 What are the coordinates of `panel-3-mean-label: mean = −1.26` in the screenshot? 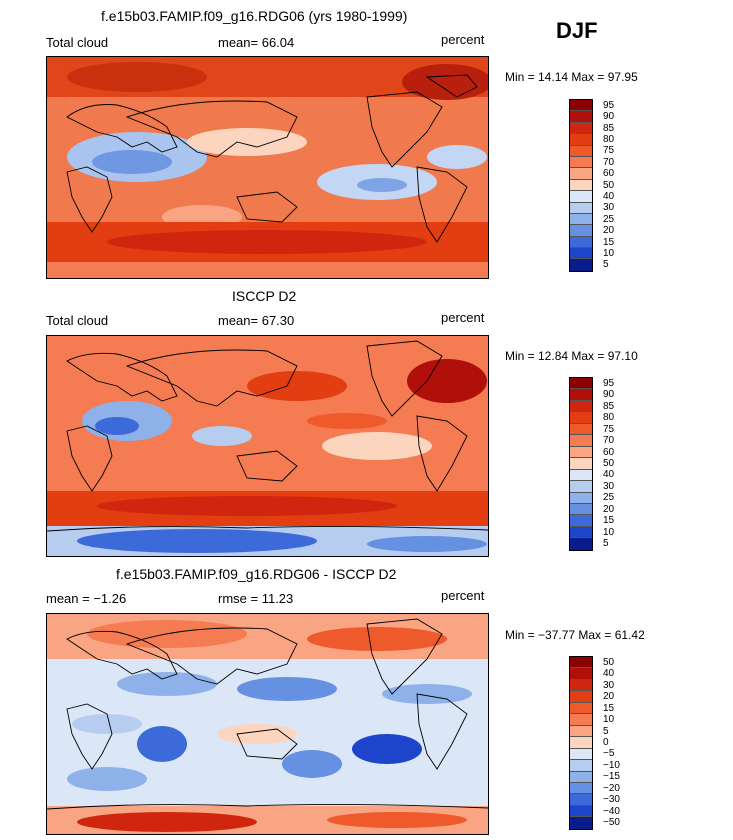 It's located at (86, 598).